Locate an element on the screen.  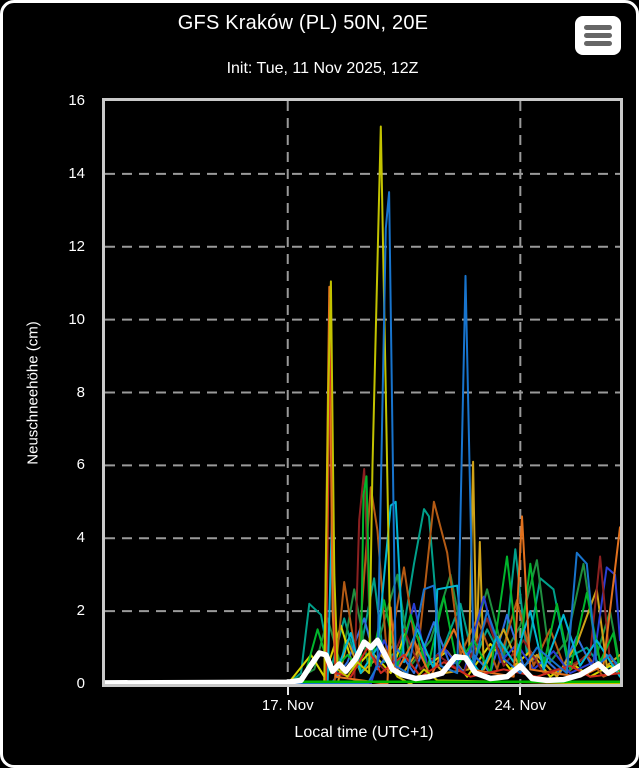
y-tick-label: 10 is located at coordinates (76, 319).